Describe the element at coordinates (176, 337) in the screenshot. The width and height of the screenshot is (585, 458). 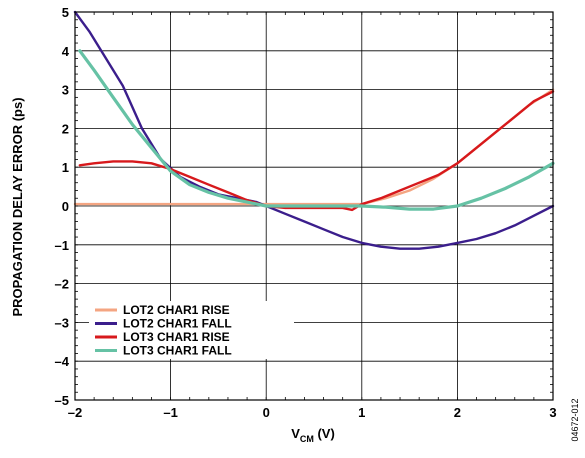
I see `legend-label: LOT3 CHAR1 RISE` at that location.